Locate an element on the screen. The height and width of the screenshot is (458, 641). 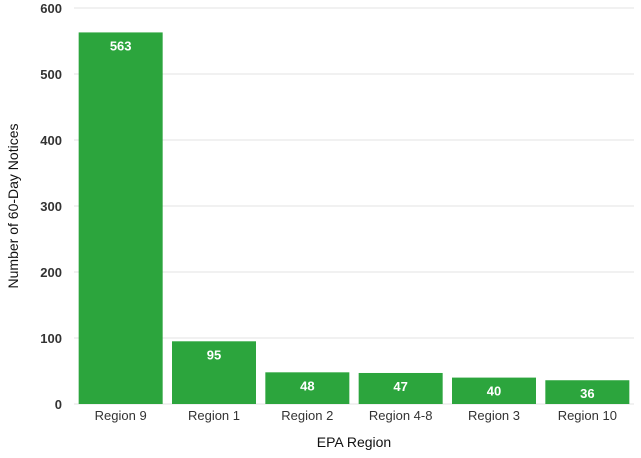
y-tick-label: 600 is located at coordinates (51, 8).